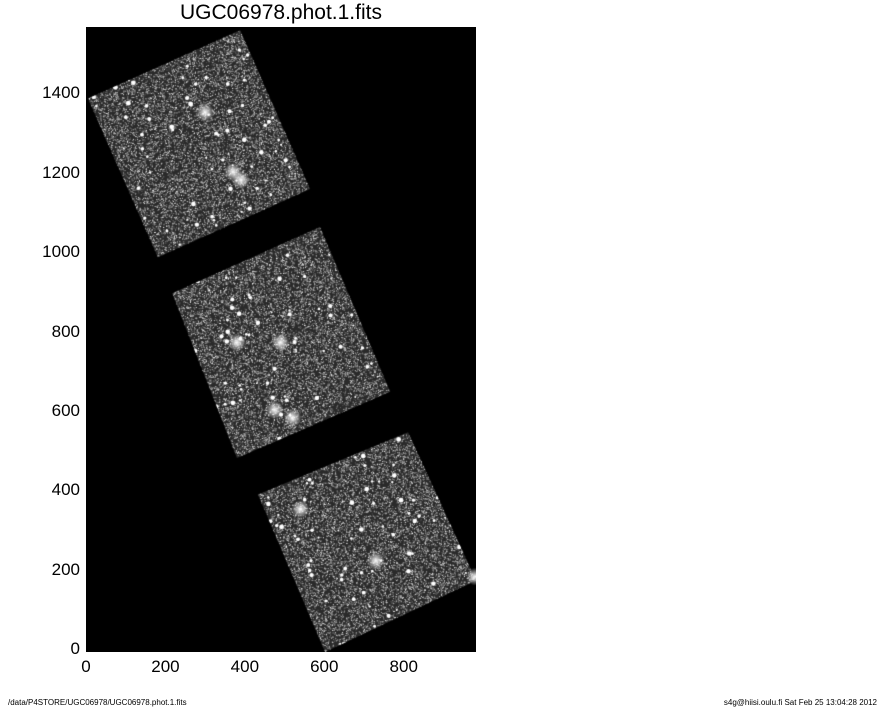 The width and height of the screenshot is (885, 708). Describe the element at coordinates (61, 93) in the screenshot. I see `y-tick-label: 1400` at that location.